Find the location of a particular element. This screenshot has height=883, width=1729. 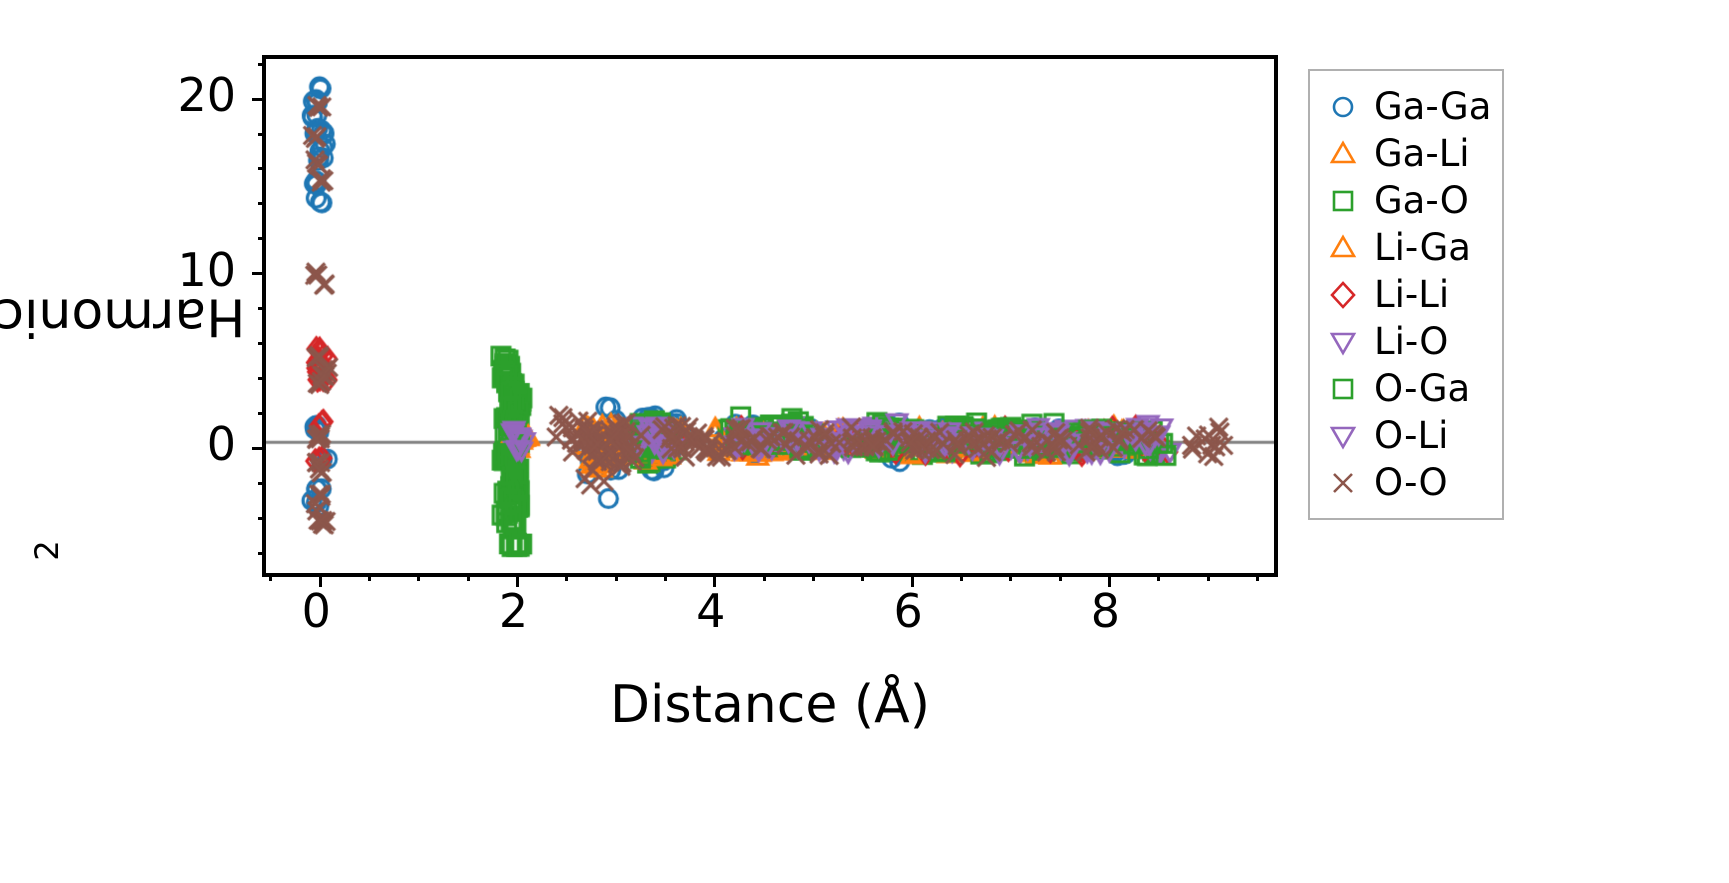

x-axis-tick-label: 4 is located at coordinates (711, 611).